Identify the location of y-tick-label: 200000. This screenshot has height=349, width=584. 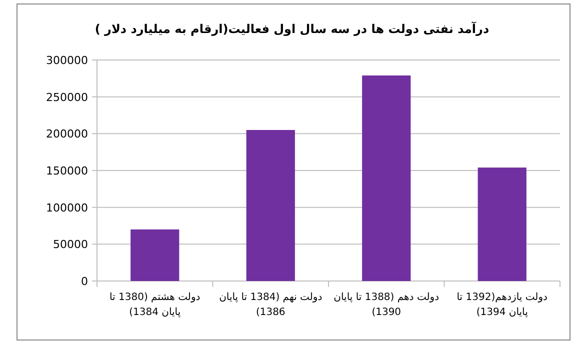
(67, 134).